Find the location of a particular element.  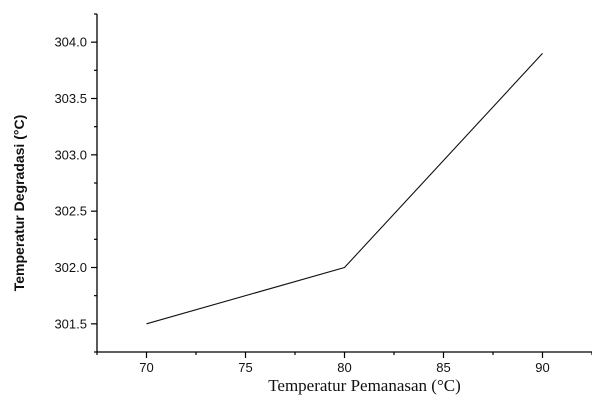

x-tick-label: 90 is located at coordinates (542, 367).